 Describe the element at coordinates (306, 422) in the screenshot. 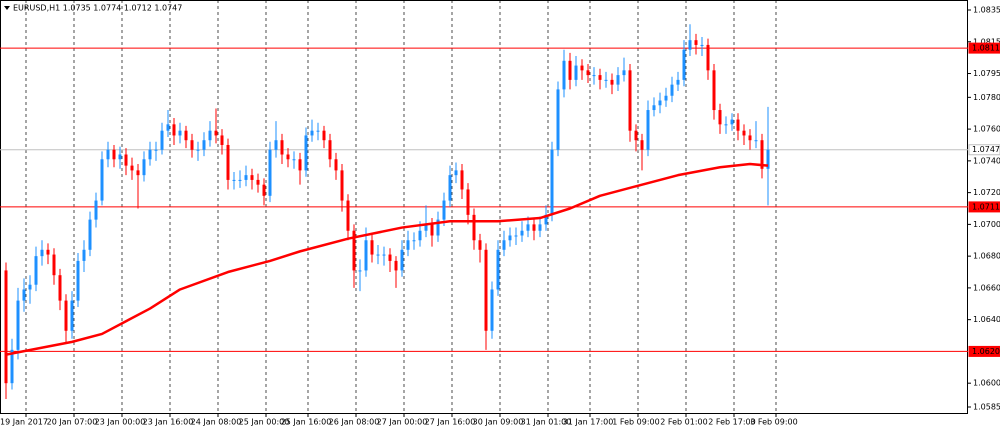

I see `x-tick-label: 25 Jan 16:00` at that location.